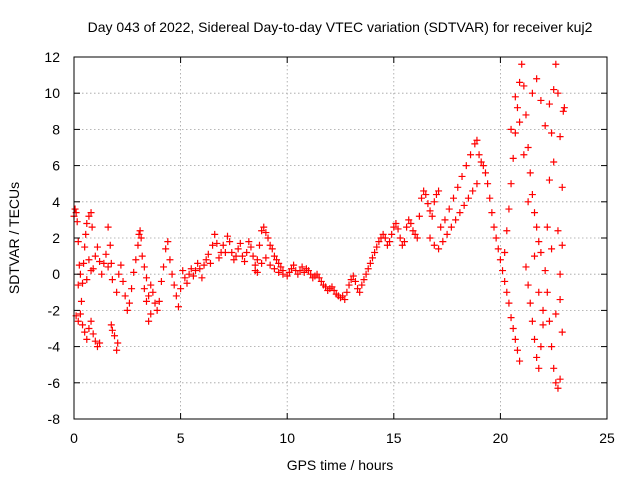 The width and height of the screenshot is (640, 480). Describe the element at coordinates (56, 202) in the screenshot. I see `y-tick-label: 4` at that location.